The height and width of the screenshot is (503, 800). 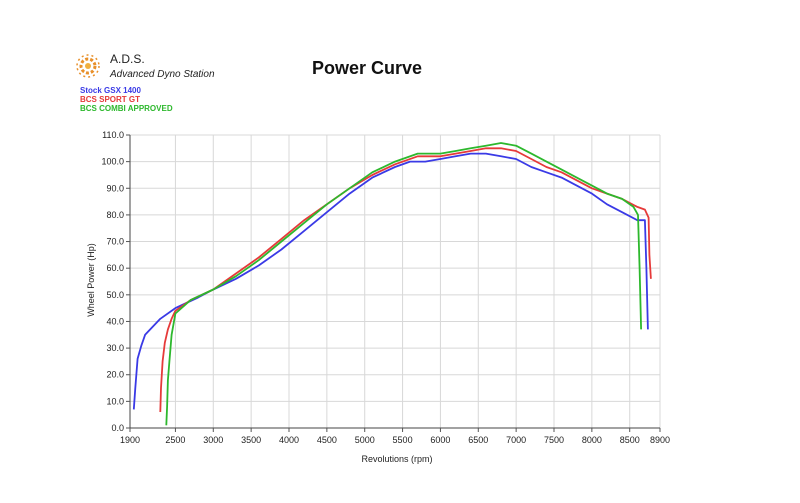 I want to click on chart-title: Power Curve, so click(x=367, y=68).